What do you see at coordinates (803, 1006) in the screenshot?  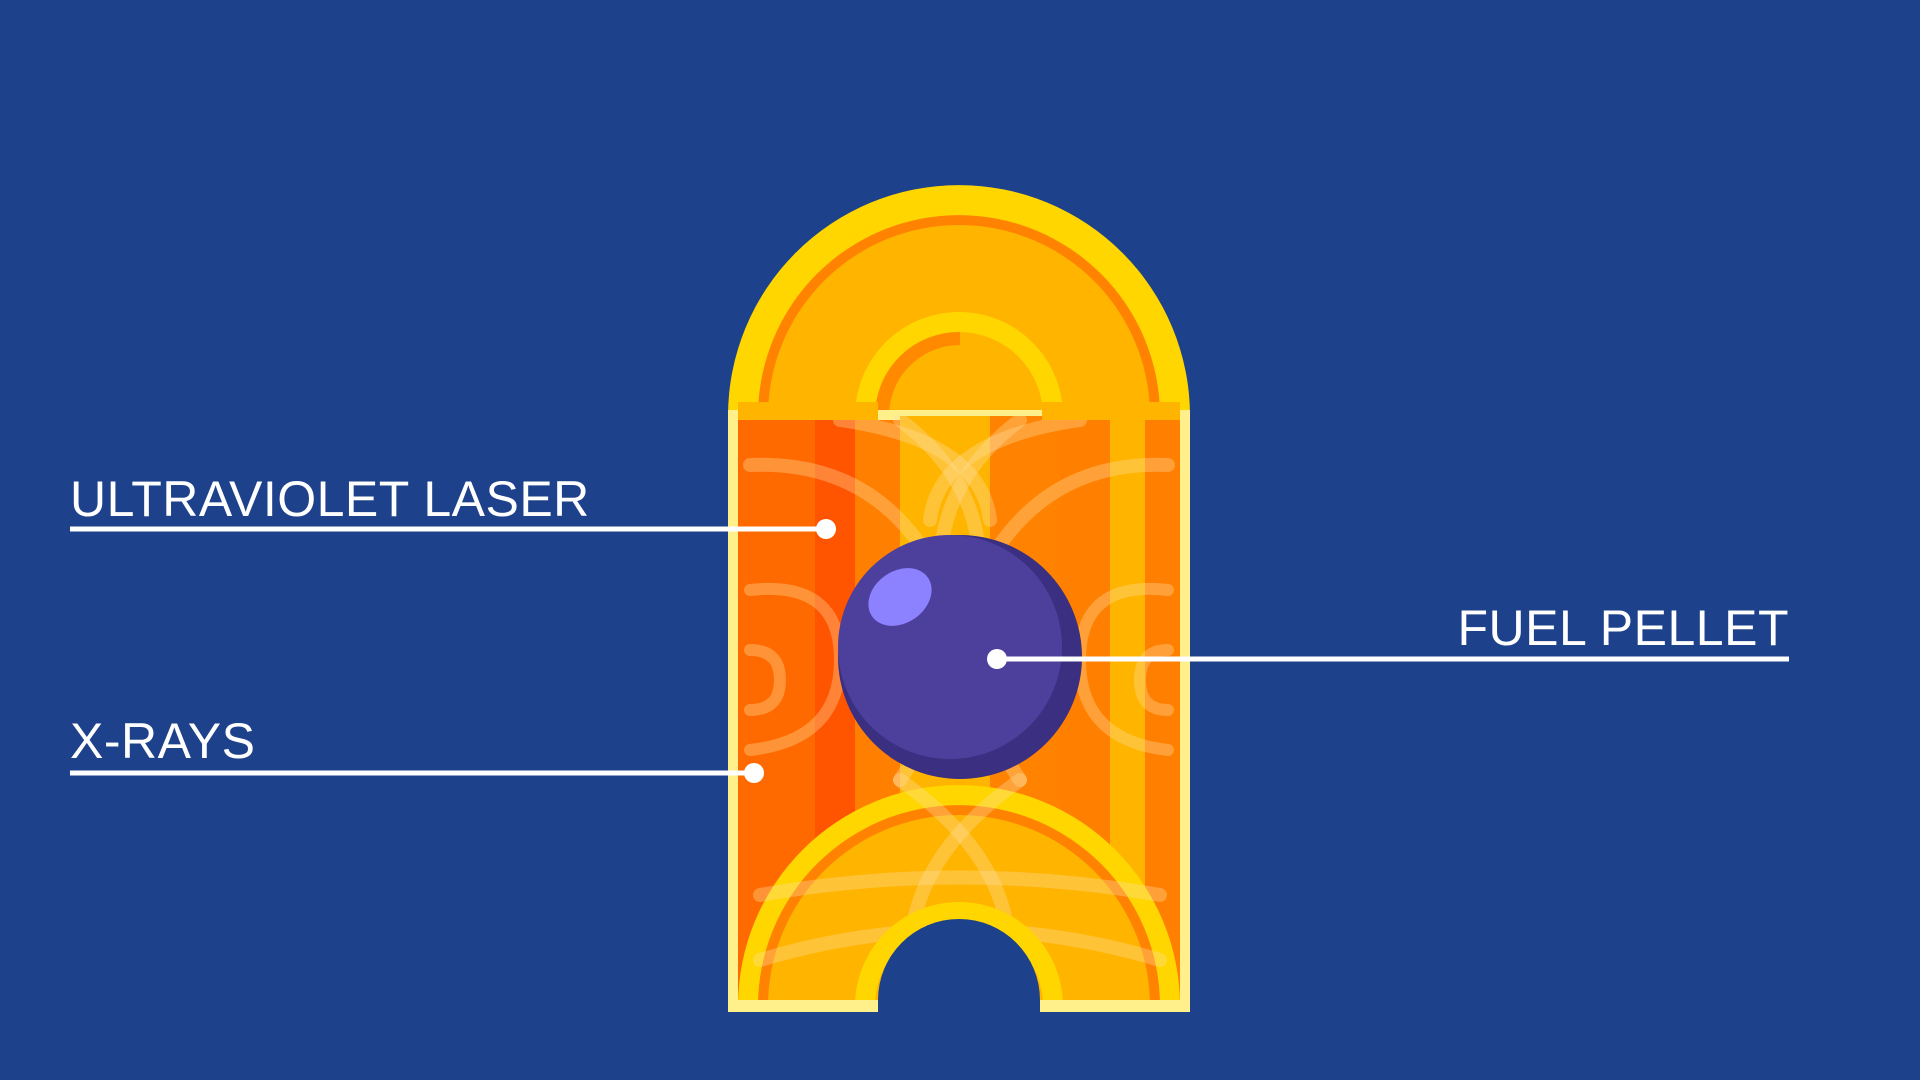 I see `bottom-rim-left` at bounding box center [803, 1006].